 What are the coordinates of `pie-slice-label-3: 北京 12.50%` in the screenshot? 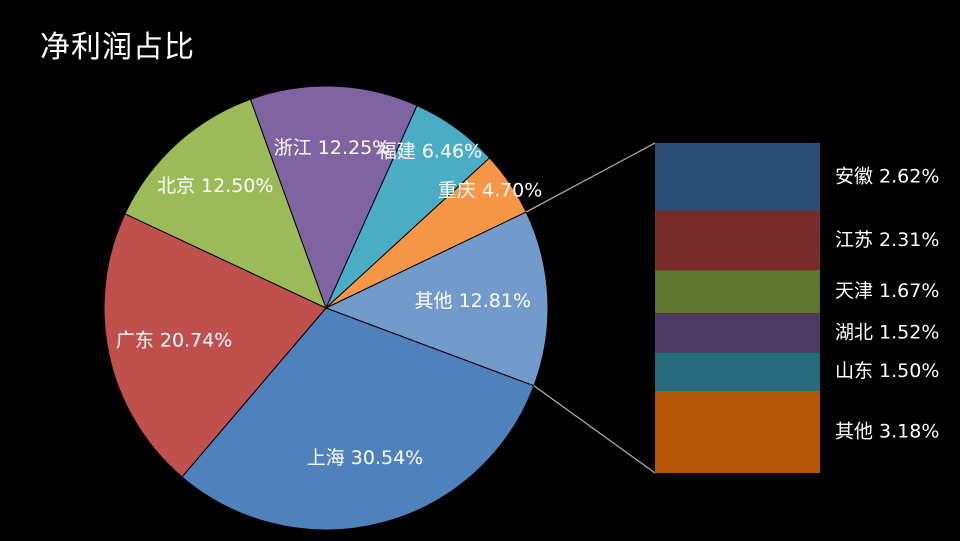 It's located at (215, 186).